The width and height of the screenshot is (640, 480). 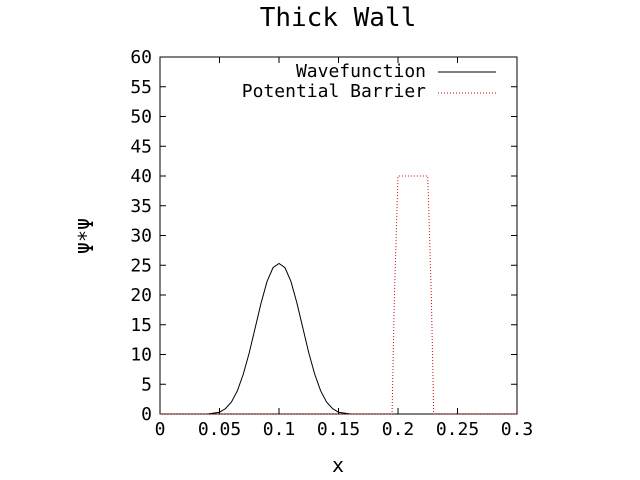 What do you see at coordinates (338, 429) in the screenshot?
I see `x-tick-label: 0.15` at bounding box center [338, 429].